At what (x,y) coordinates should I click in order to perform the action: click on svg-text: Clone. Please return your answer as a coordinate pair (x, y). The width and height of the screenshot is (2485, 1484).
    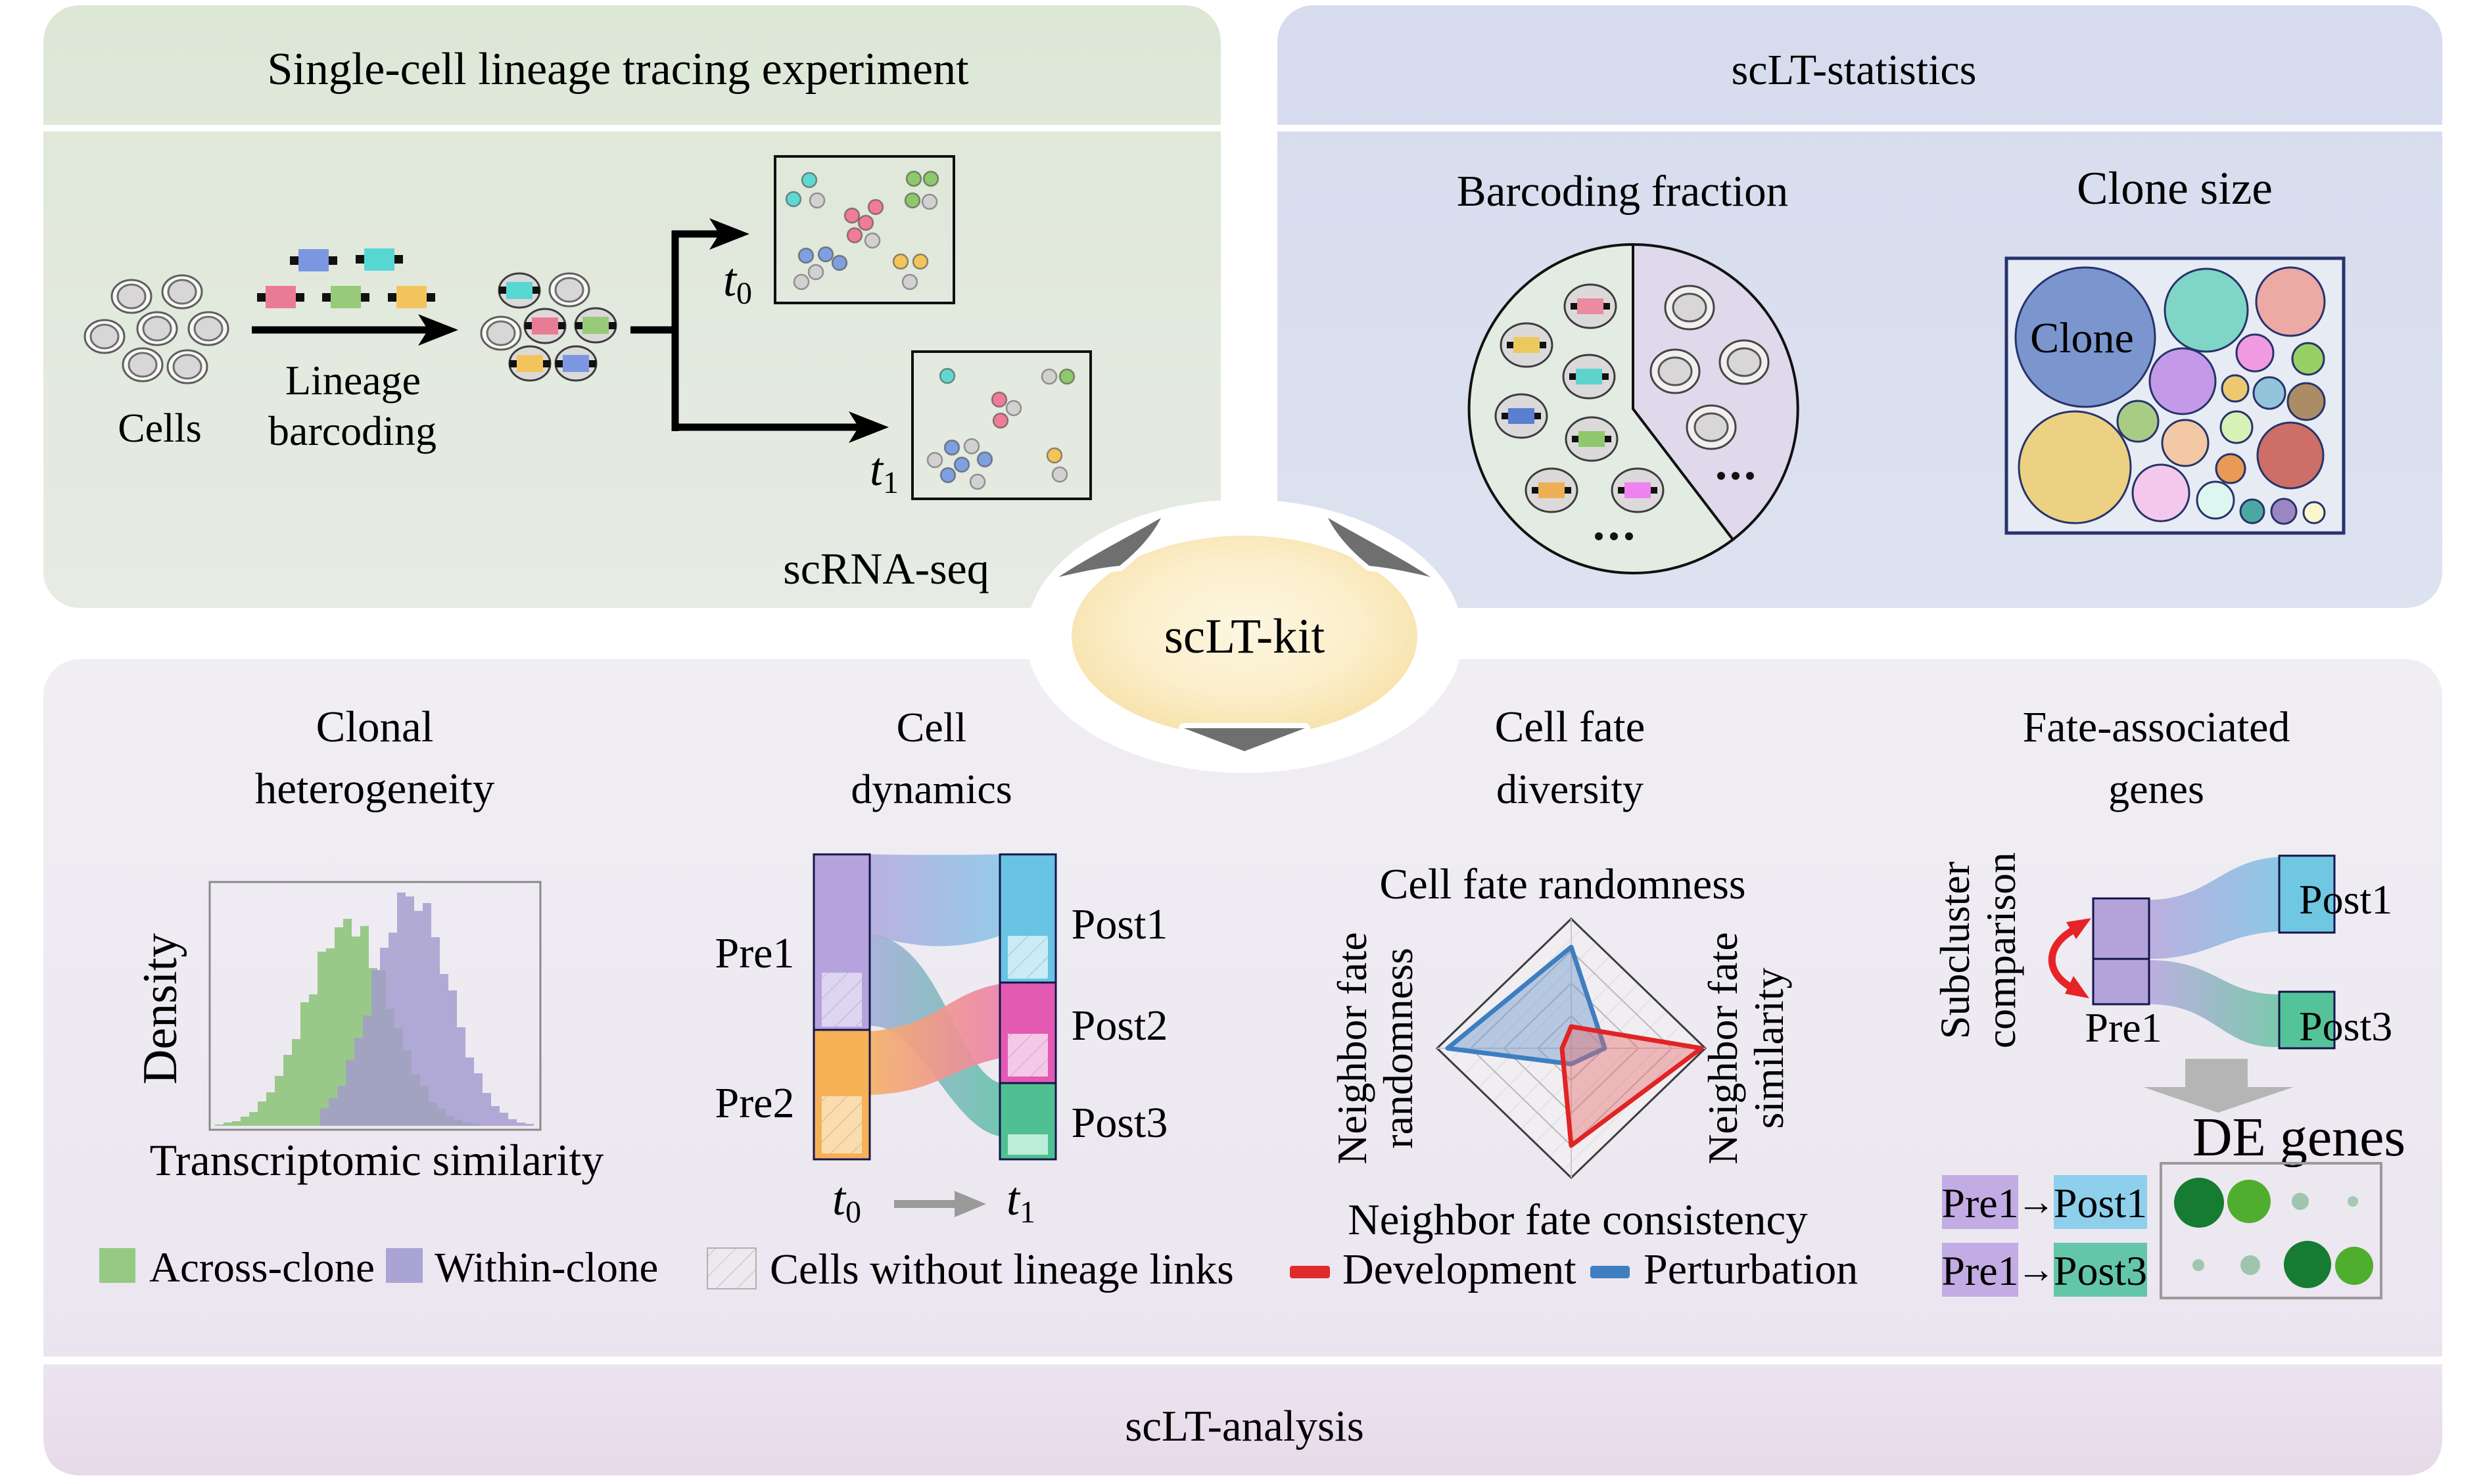
    Looking at the image, I should click on (2082, 338).